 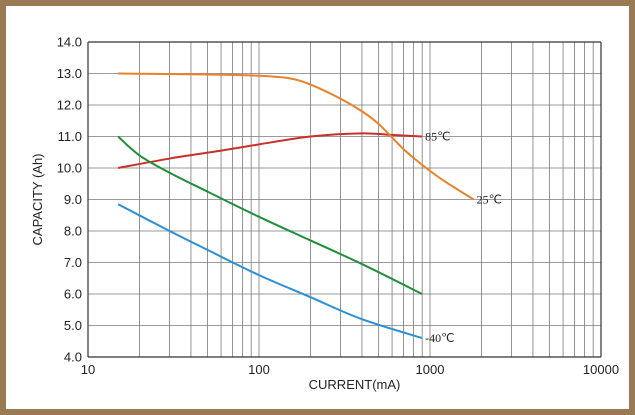 I want to click on series-label: 85℃, so click(x=437, y=137).